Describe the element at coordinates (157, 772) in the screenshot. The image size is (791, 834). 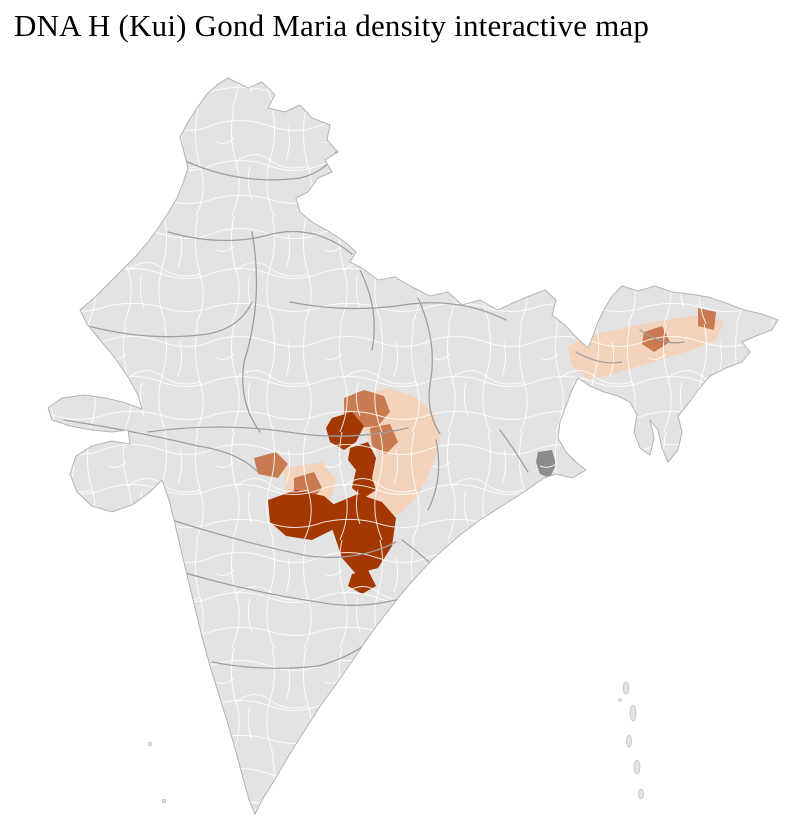
I see `lakshadweep-islands` at that location.